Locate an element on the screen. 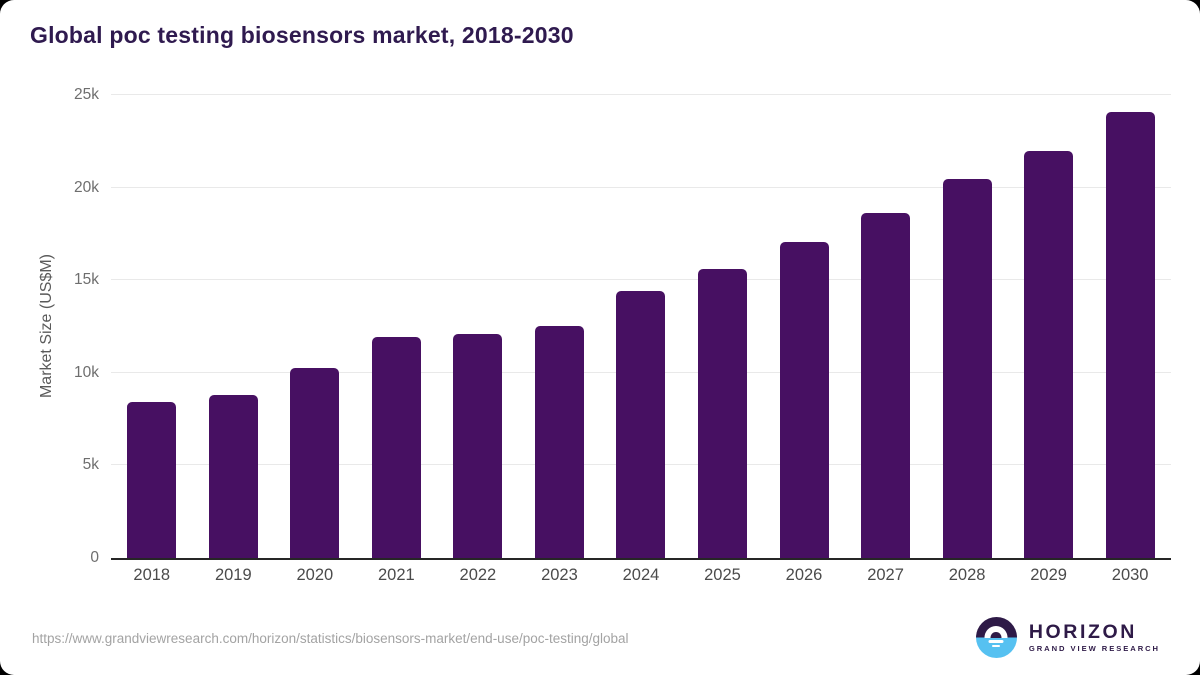 This screenshot has width=1200, height=675. logo-text: HORIZON GRAND VIEW RESEARCH is located at coordinates (1094, 637).